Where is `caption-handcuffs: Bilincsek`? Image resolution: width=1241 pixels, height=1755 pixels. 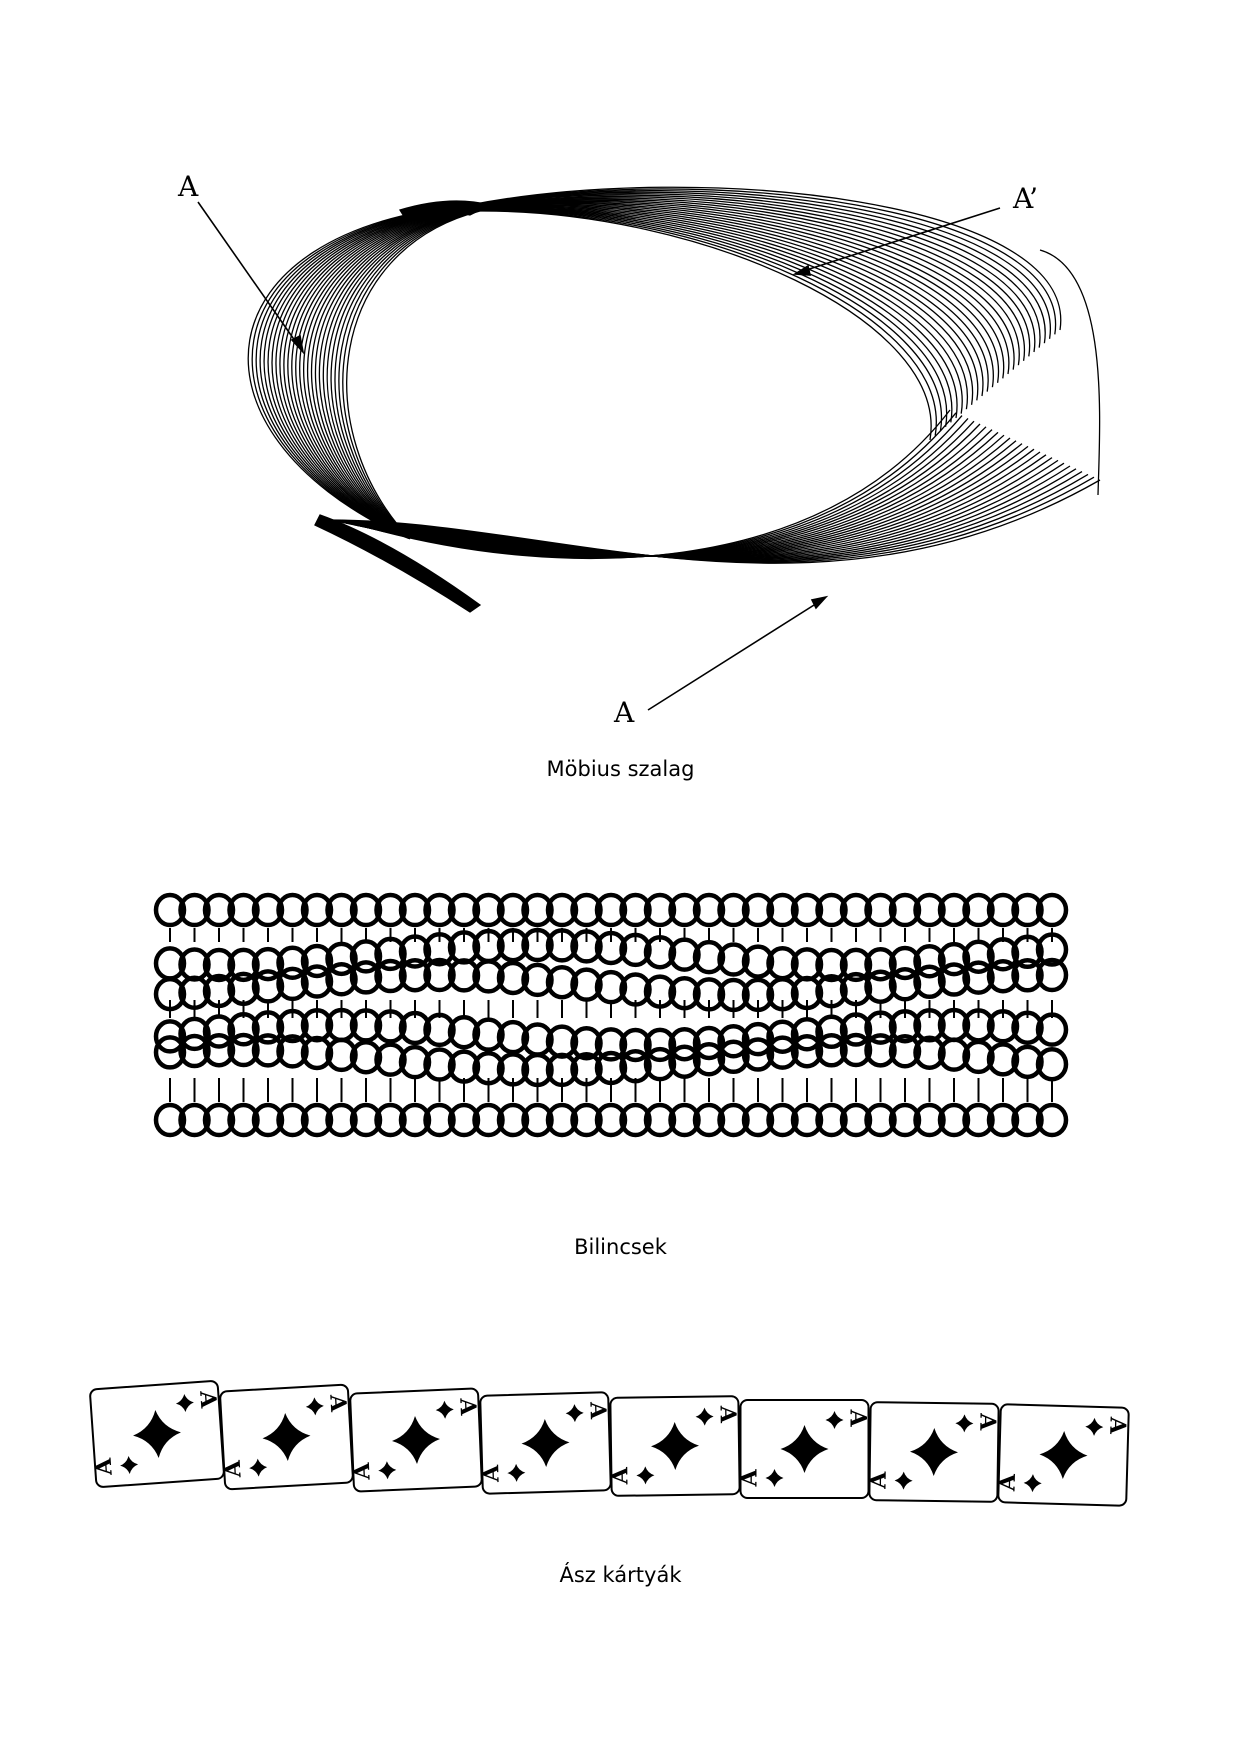 caption-handcuffs: Bilincsek is located at coordinates (620, 1247).